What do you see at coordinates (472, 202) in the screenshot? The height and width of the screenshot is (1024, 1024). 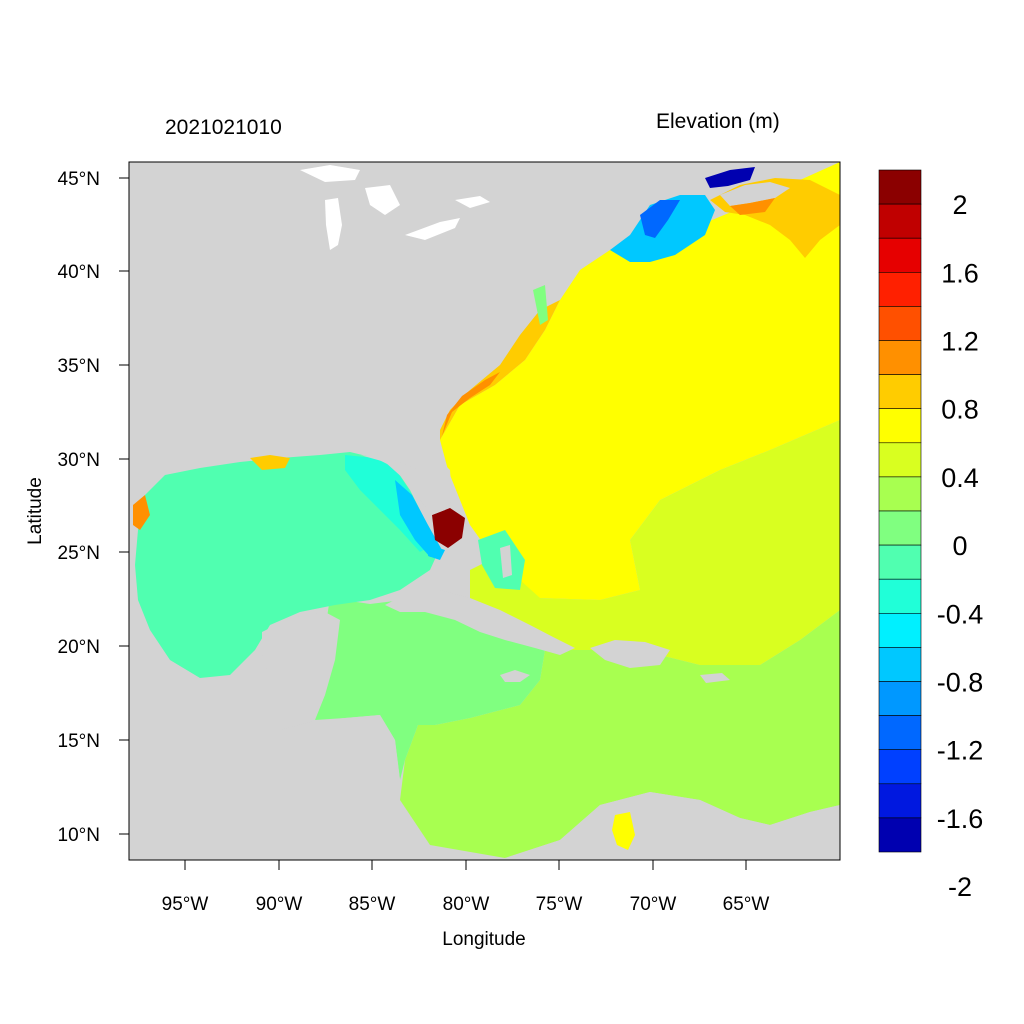 I see `lake-ontario` at bounding box center [472, 202].